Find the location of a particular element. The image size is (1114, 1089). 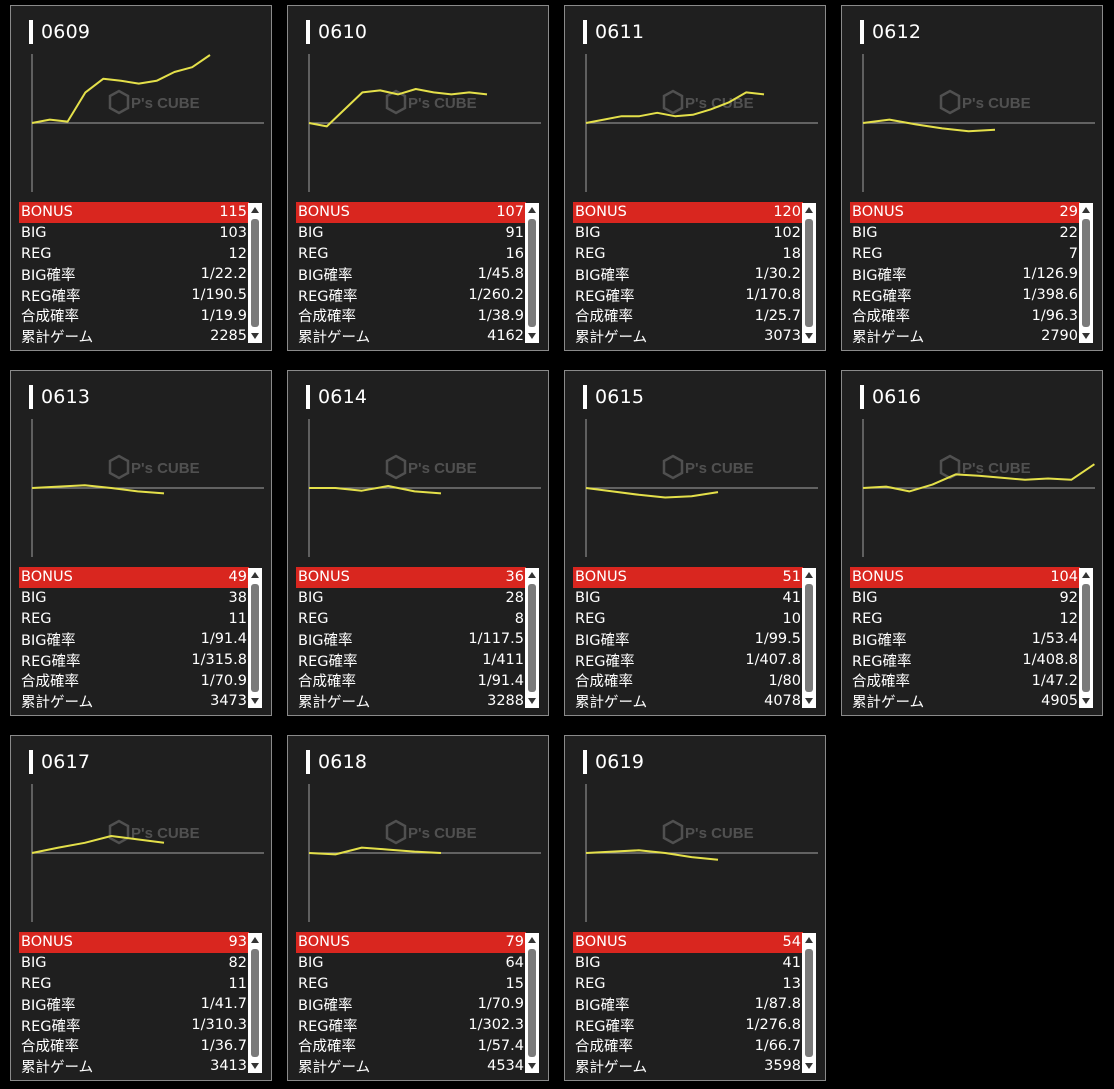

stat-value: 1/36.7 is located at coordinates (223, 1045).